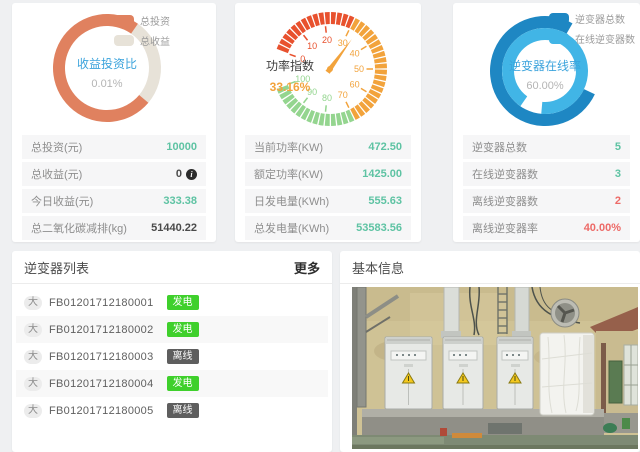 This screenshot has width=640, height=452. What do you see at coordinates (490, 267) in the screenshot?
I see `basic-info-header: 基本信息` at bounding box center [490, 267].